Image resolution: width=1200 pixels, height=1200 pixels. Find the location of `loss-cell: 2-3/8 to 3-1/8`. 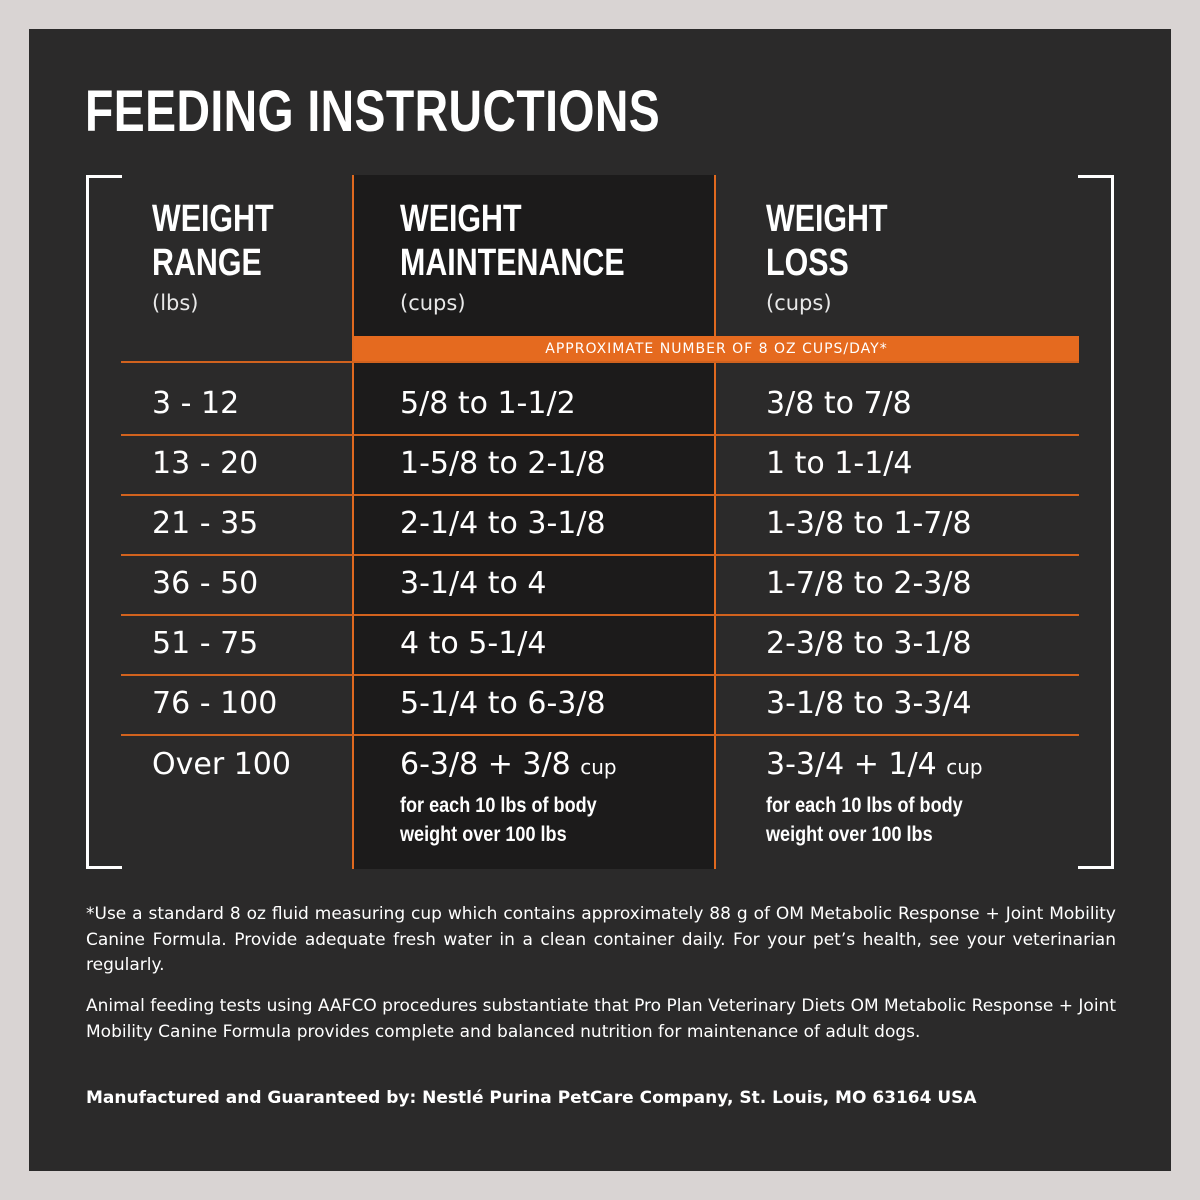

loss-cell: 2-3/8 to 3-1/8 is located at coordinates (869, 643).